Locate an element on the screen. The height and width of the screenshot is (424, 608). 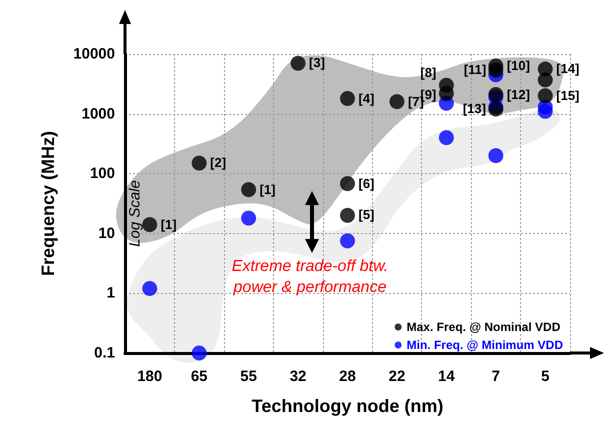
x-tick-label: 5 is located at coordinates (545, 376).